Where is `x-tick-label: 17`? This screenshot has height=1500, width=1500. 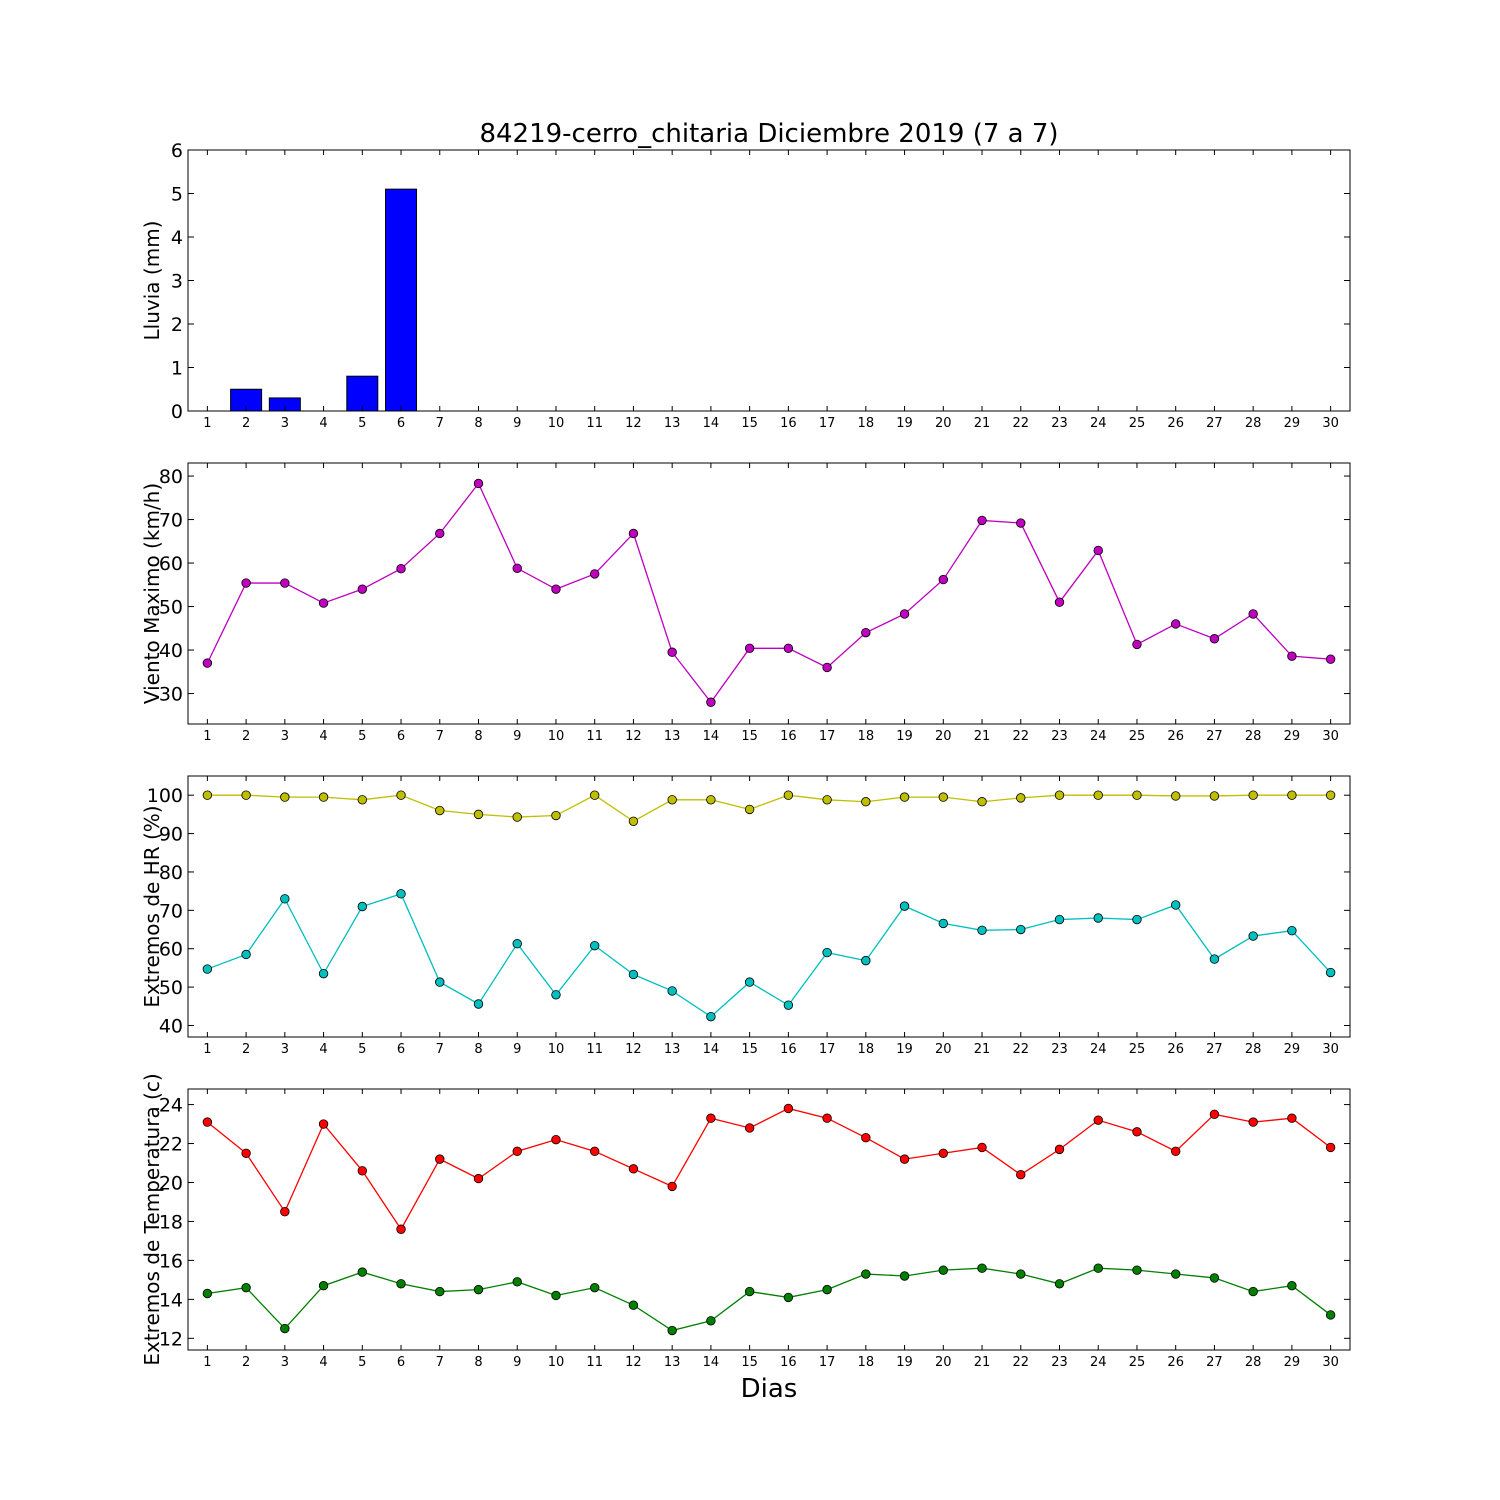 x-tick-label: 17 is located at coordinates (827, 1362).